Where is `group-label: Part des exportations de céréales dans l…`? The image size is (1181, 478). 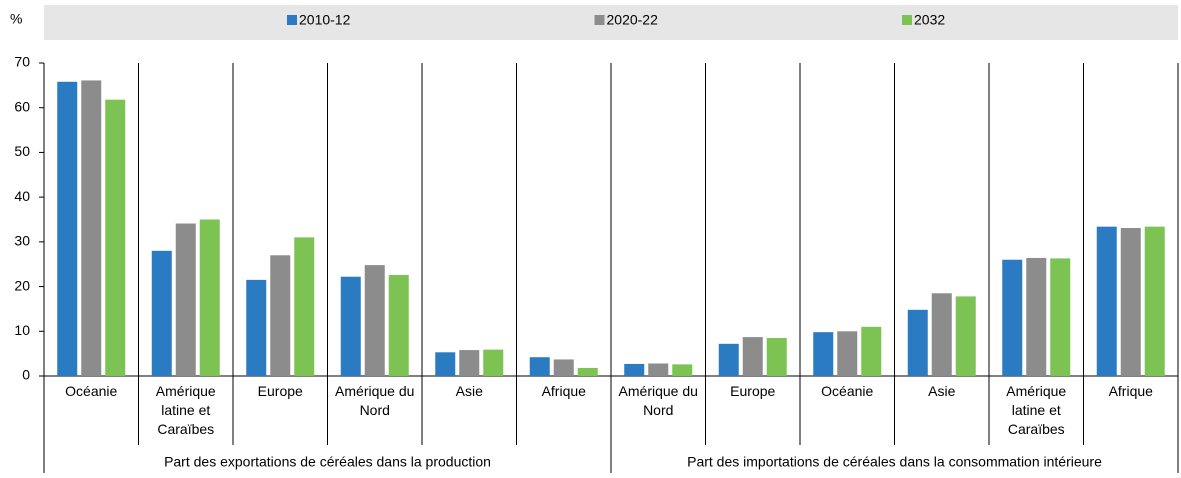
group-label: Part des exportations de céréales dans l… is located at coordinates (327, 462).